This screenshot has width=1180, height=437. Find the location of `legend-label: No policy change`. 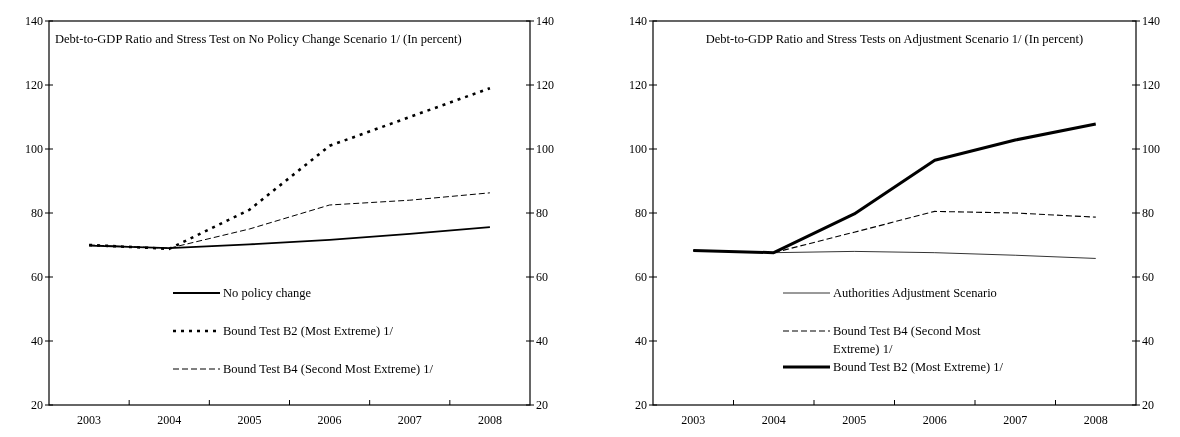

legend-label: No policy change is located at coordinates (267, 293).